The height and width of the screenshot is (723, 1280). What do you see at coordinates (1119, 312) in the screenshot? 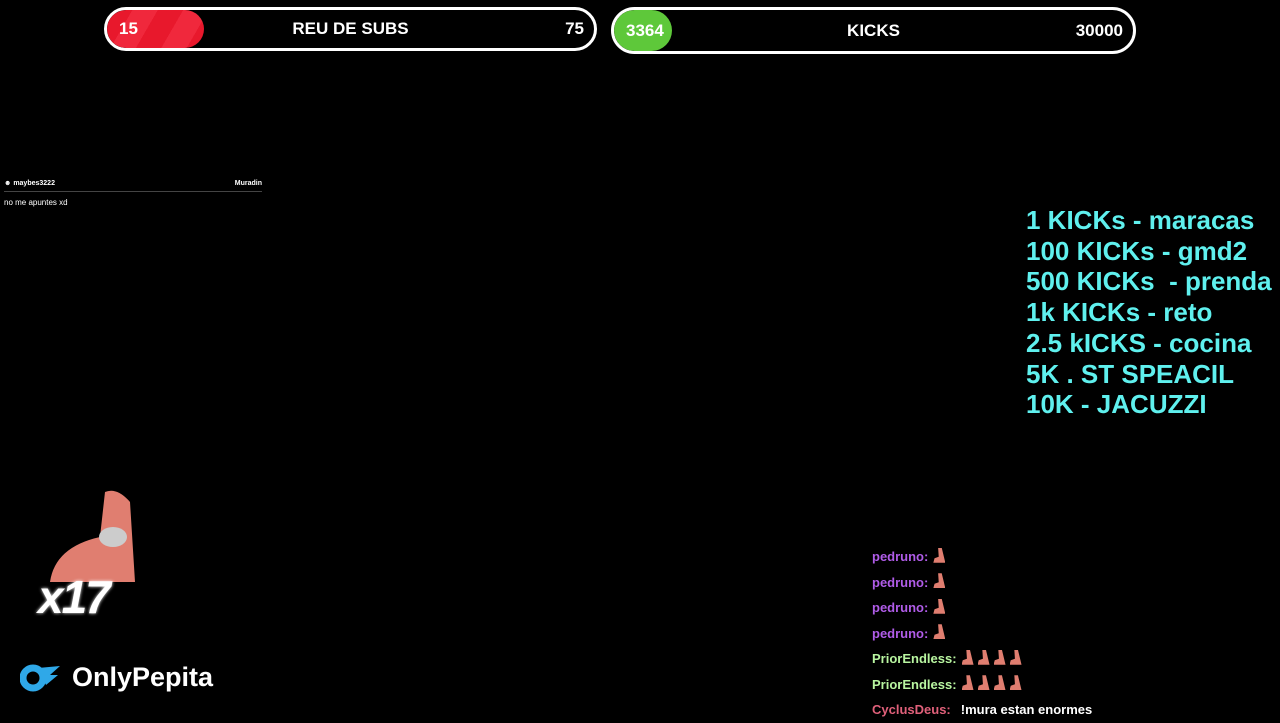
I see `milestone-item: 1k KICKs - reto` at bounding box center [1119, 312].